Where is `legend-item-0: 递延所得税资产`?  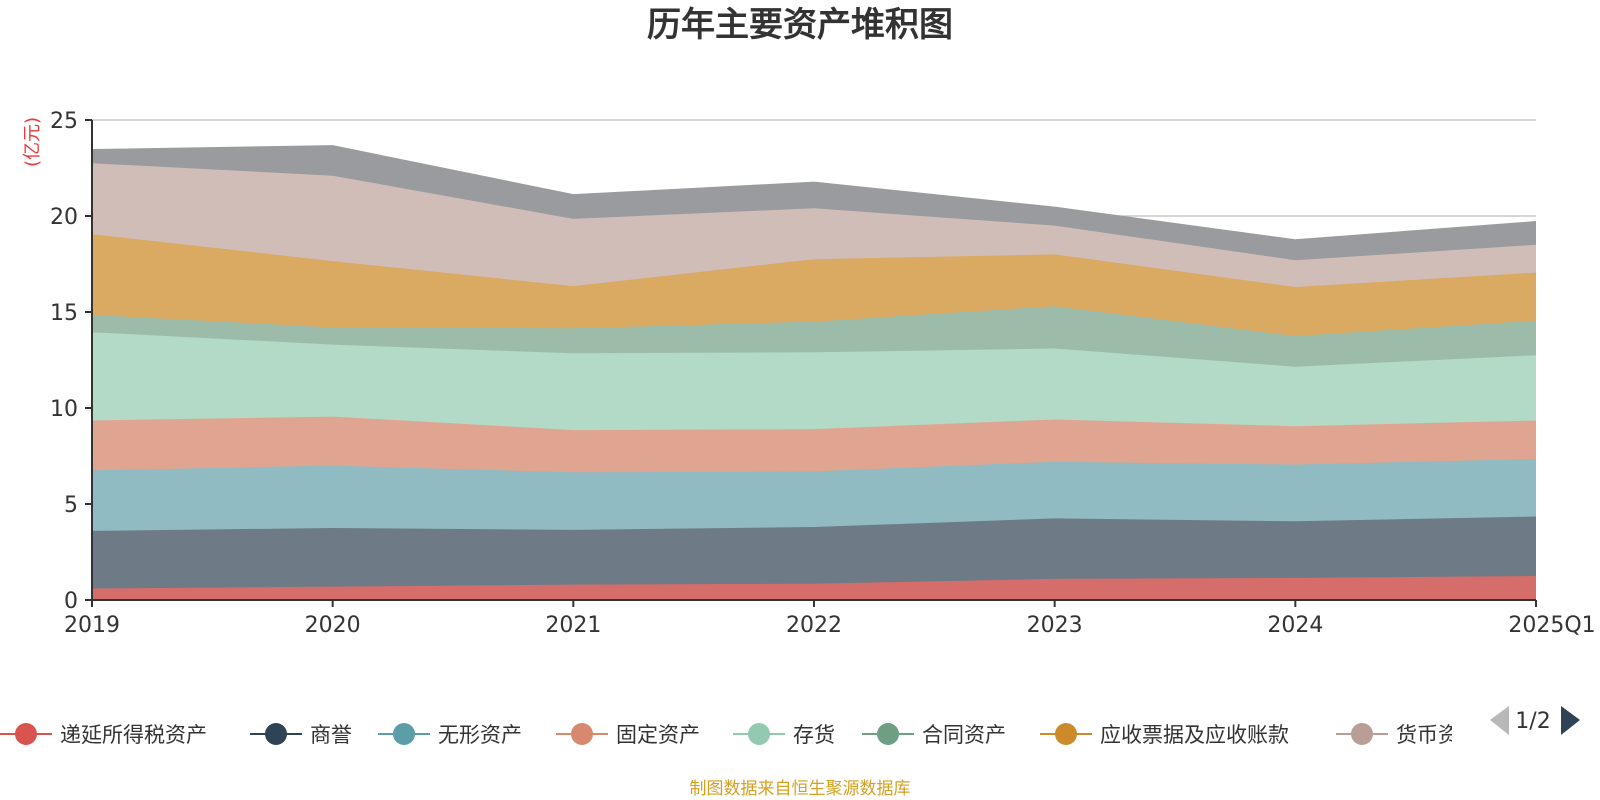 legend-item-0: 递延所得税资产 is located at coordinates (103, 735).